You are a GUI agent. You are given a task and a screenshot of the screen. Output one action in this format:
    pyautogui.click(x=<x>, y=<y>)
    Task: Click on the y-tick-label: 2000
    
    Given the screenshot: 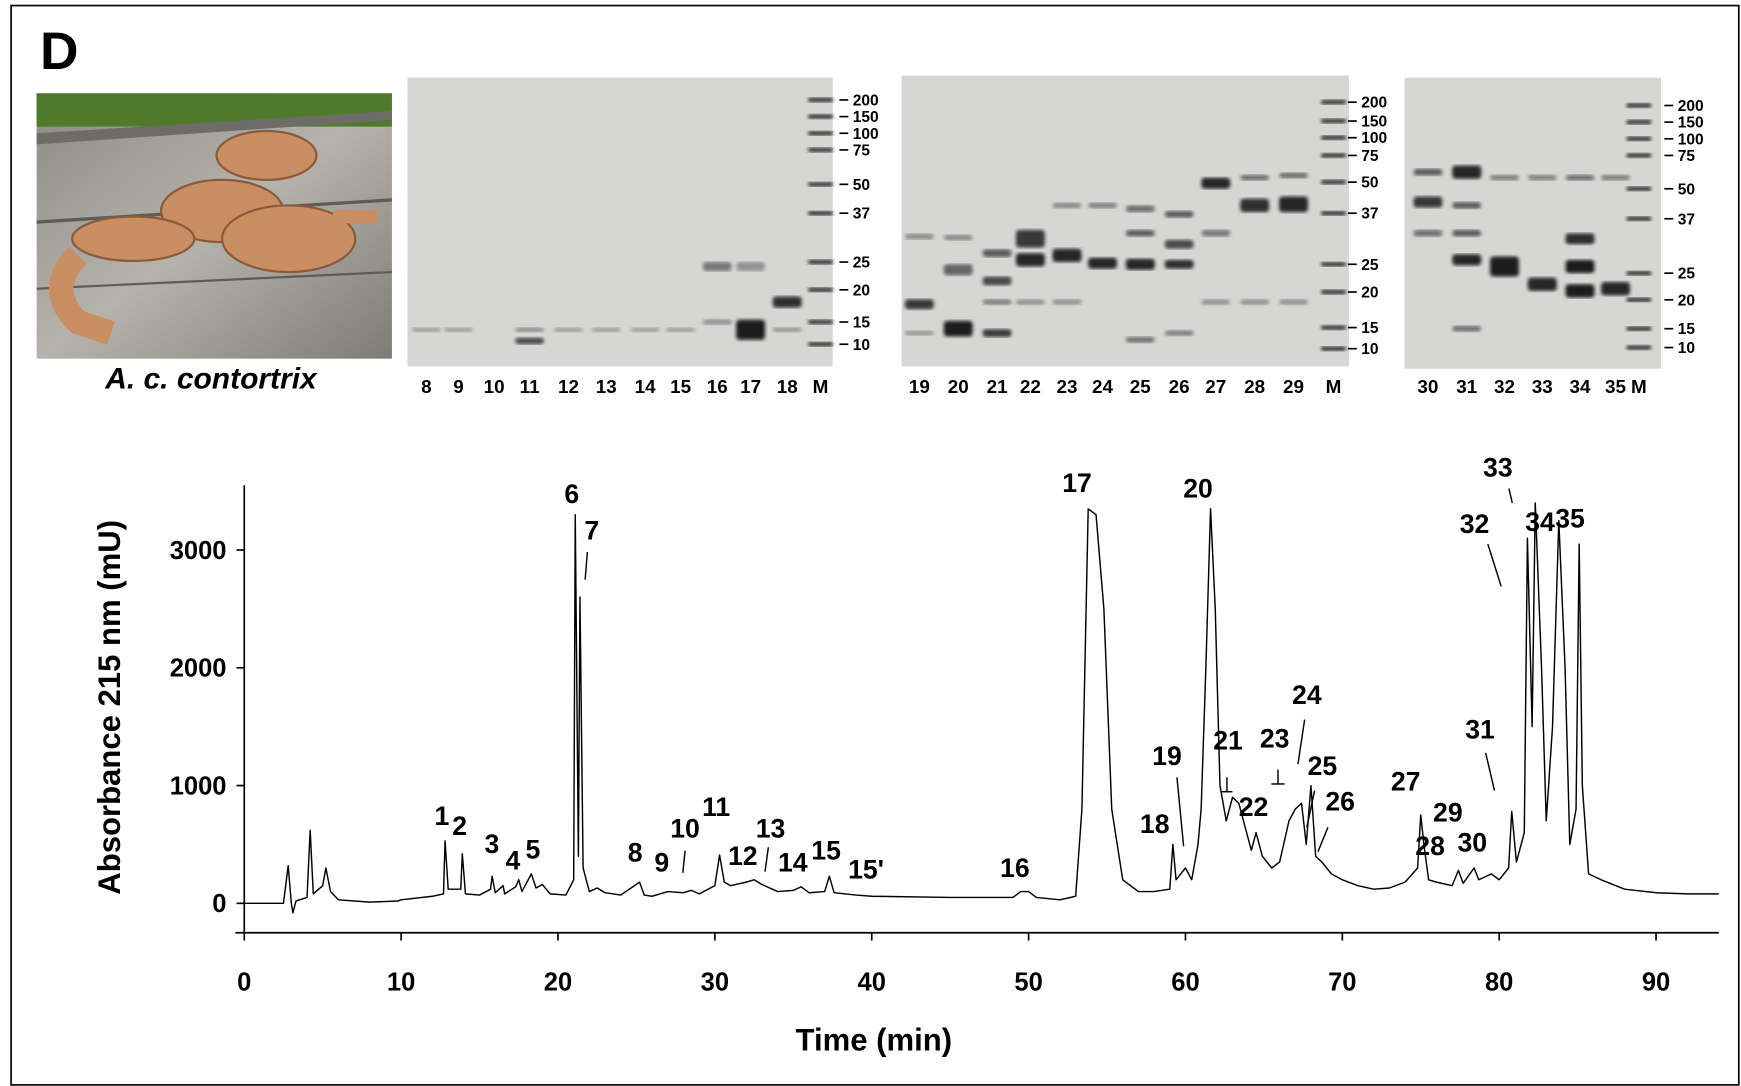 What is the action you would take?
    pyautogui.click(x=198, y=669)
    